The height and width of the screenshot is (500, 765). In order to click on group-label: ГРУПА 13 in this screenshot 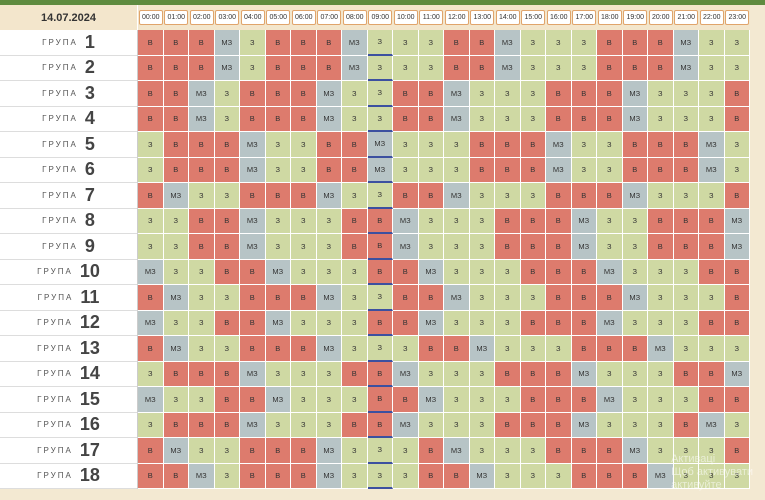, I will do `click(69, 349)`.